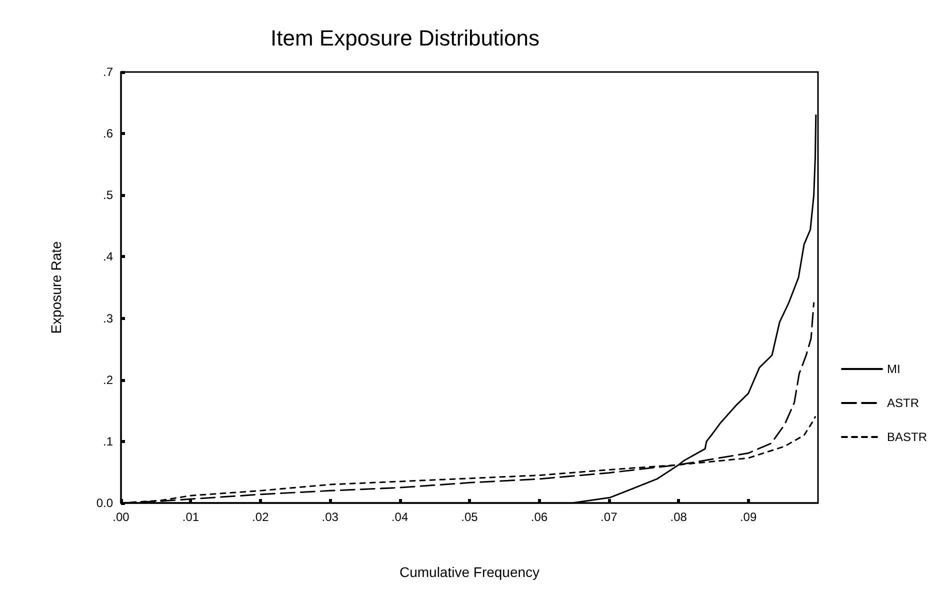 The height and width of the screenshot is (601, 952). Describe the element at coordinates (105, 503) in the screenshot. I see `y-tick-label: 0.0` at that location.